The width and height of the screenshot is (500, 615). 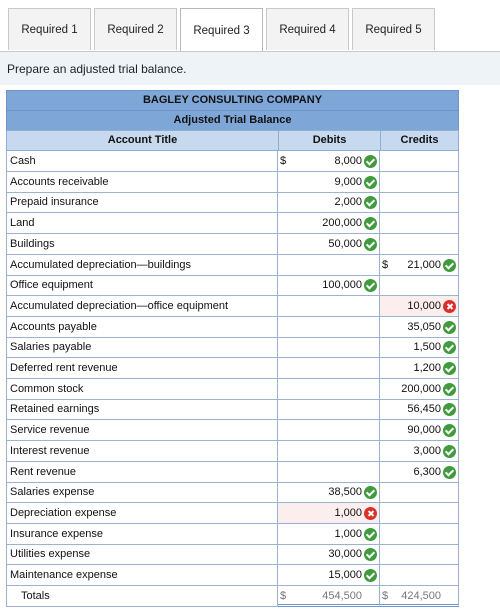 What do you see at coordinates (142, 368) in the screenshot?
I see `account-title-cell: Deferred rent revenue` at bounding box center [142, 368].